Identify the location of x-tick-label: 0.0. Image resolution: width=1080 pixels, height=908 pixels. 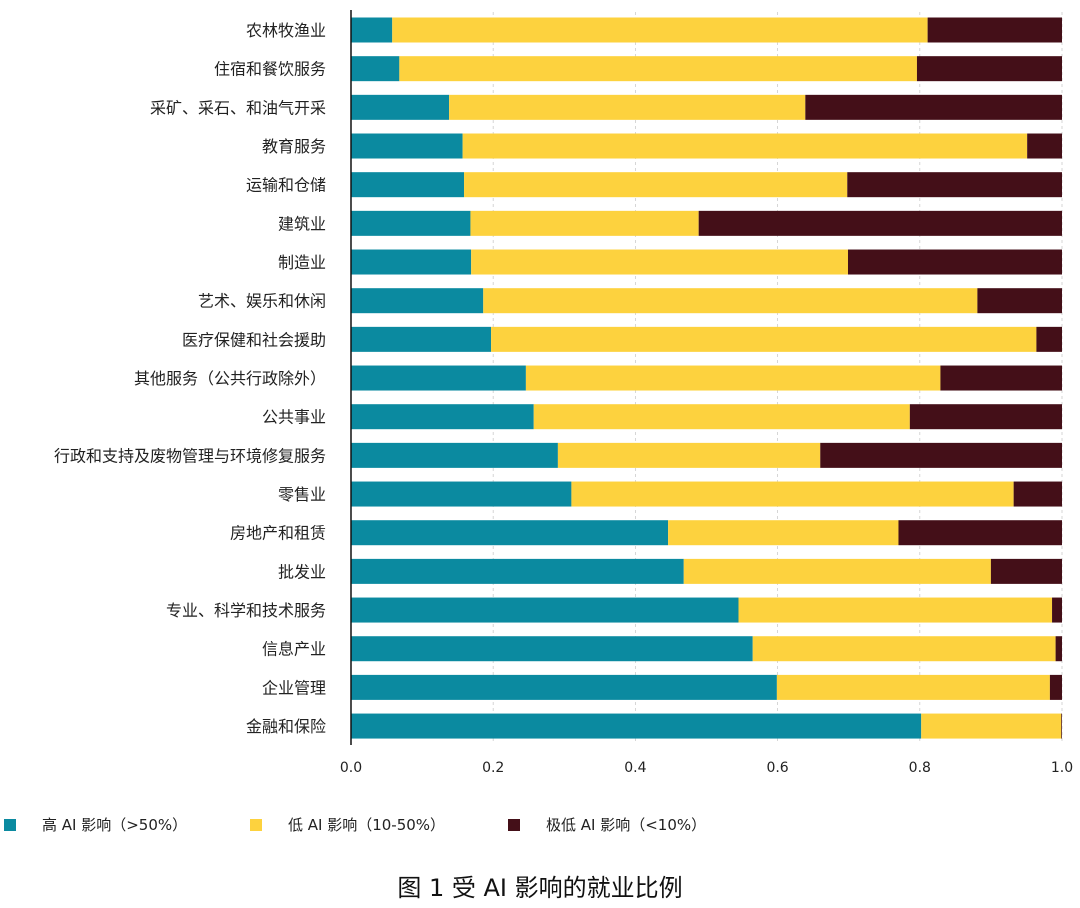
(351, 768).